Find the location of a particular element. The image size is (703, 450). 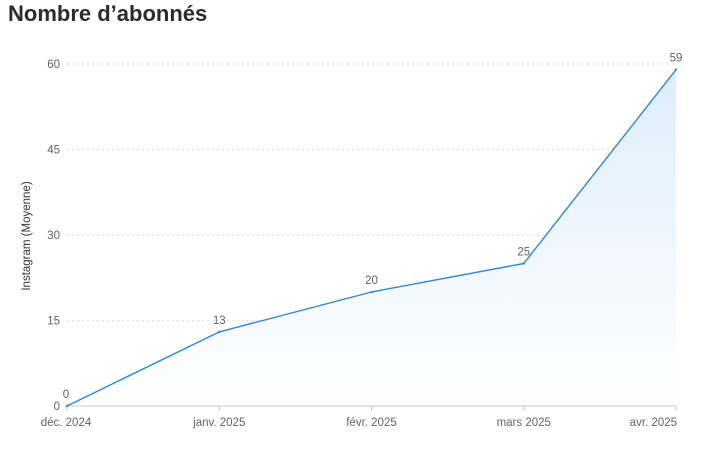

y-tick-label: 0 is located at coordinates (57, 407).